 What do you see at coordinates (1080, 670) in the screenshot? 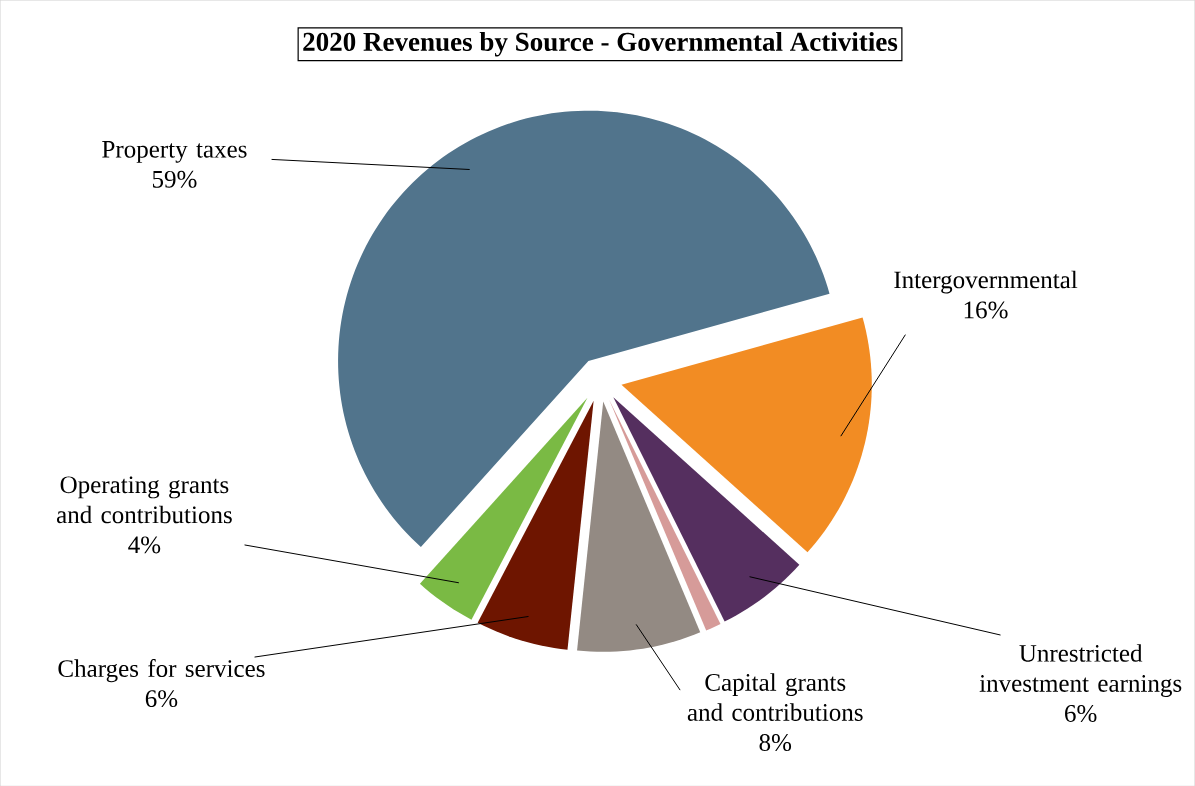
I see `slice-label: Unrestricted investment earnings` at bounding box center [1080, 670].